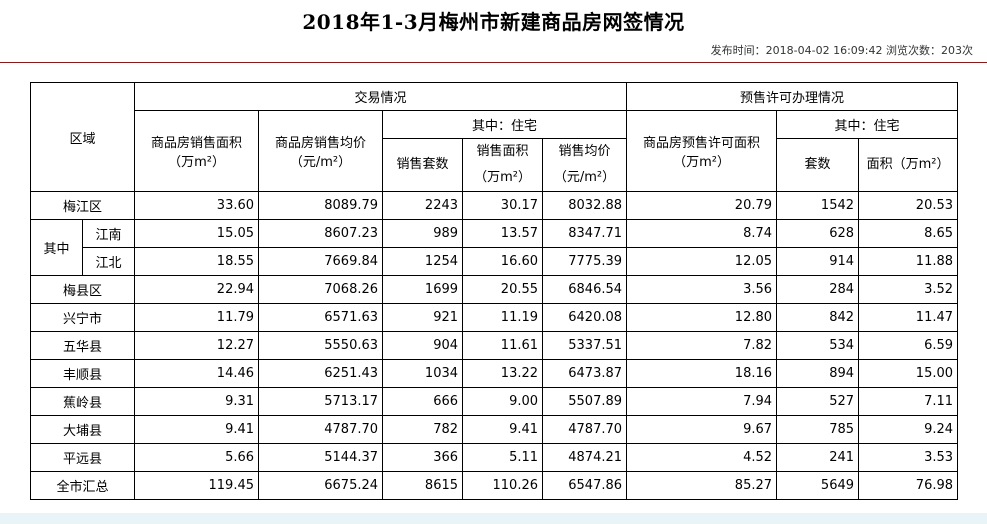 The height and width of the screenshot is (524, 987). What do you see at coordinates (82, 373) in the screenshot?
I see `row-region: 丰顺县` at bounding box center [82, 373].